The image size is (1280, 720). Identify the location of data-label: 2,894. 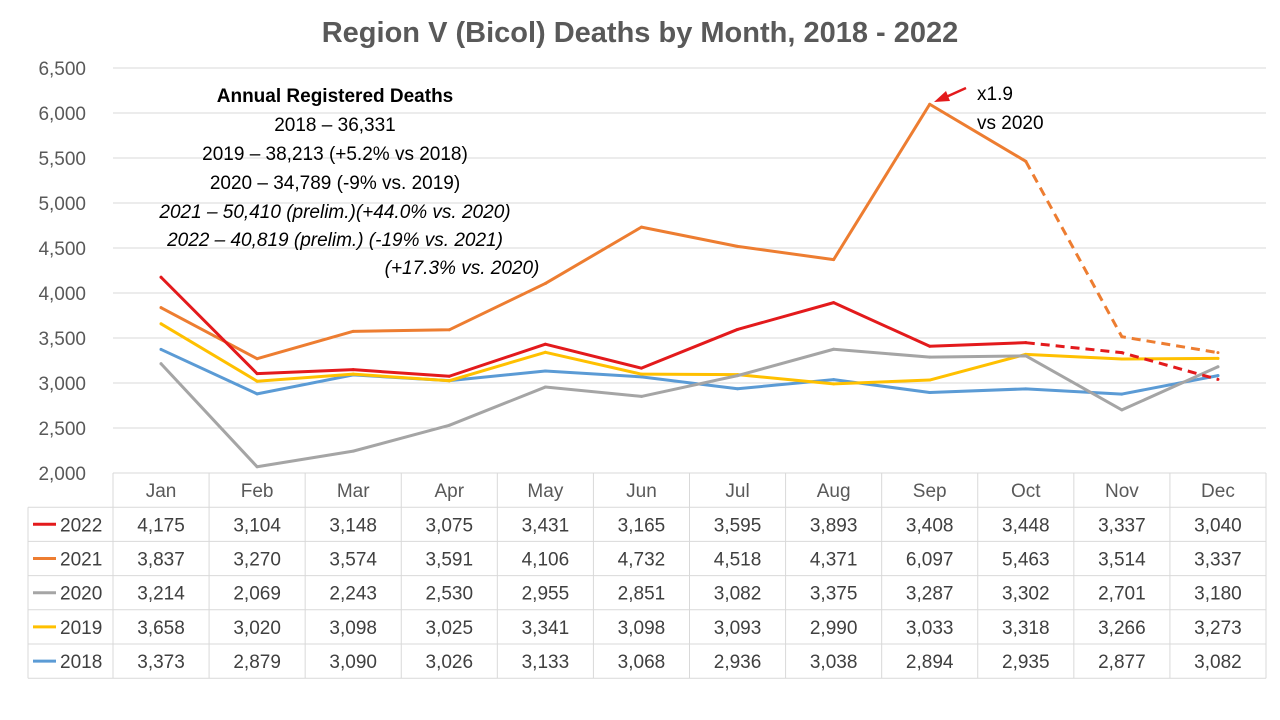
(930, 662).